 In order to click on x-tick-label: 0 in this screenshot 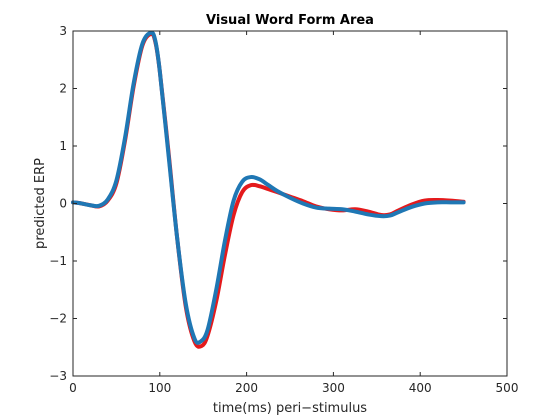, I will do `click(73, 388)`.